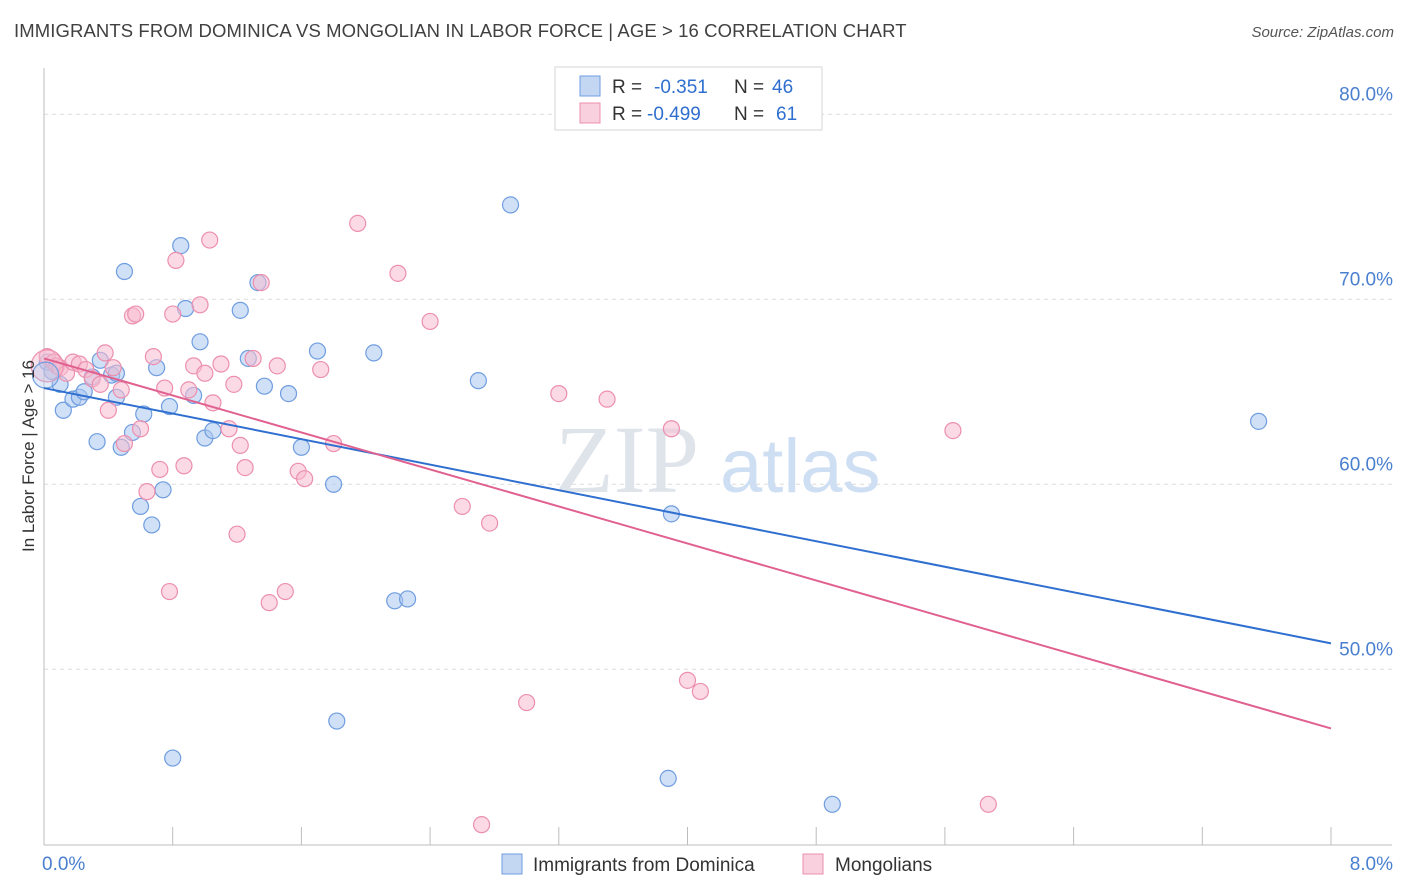 Image resolution: width=1406 pixels, height=892 pixels. Describe the element at coordinates (627, 87) in the screenshot. I see `legend-r-label-1: R =` at that location.